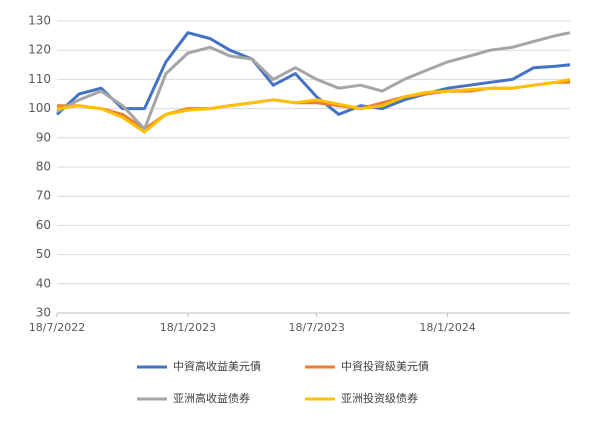 This screenshot has height=423, width=592. Describe the element at coordinates (316, 327) in the screenshot. I see `x-tick-label: 18/7/2023` at that location.